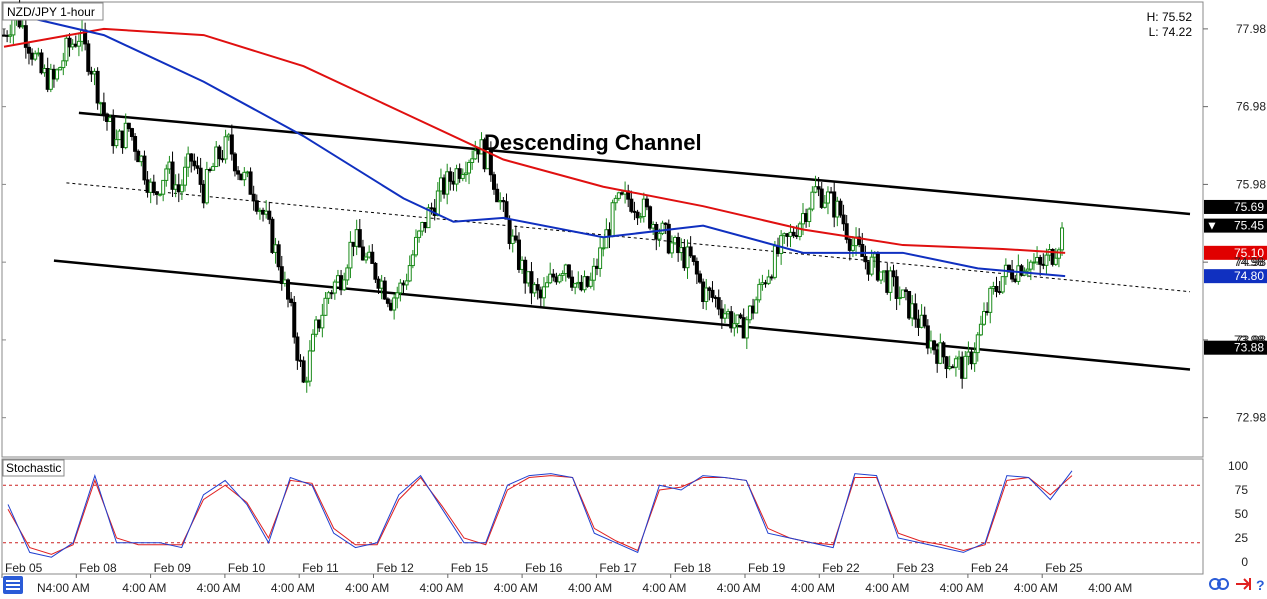  What do you see at coordinates (1251, 29) in the screenshot?
I see `y-tick-label: 77.98` at bounding box center [1251, 29].